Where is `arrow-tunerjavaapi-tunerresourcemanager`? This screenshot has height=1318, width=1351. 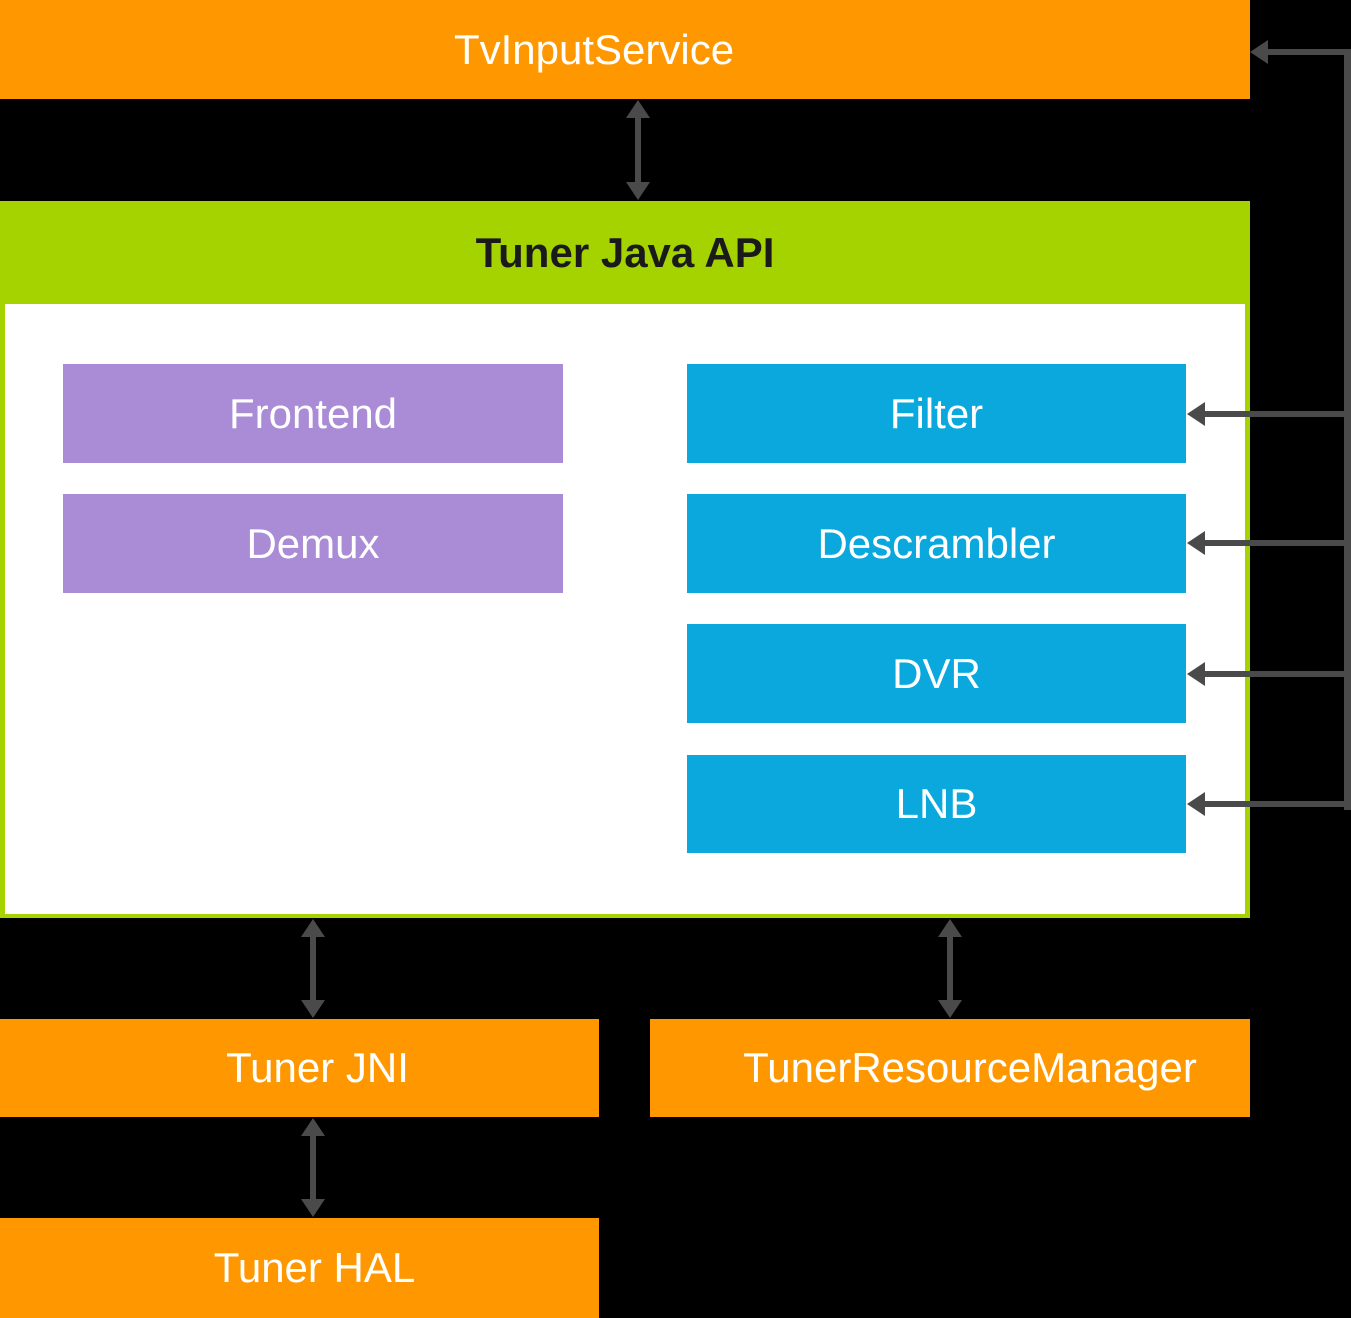 arrow-tunerjavaapi-tunerresourcemanager is located at coordinates (950, 968).